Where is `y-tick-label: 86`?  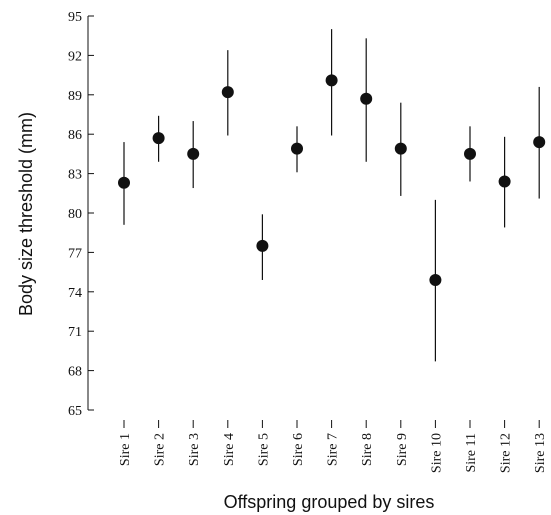
y-tick-label: 86 is located at coordinates (75, 135).